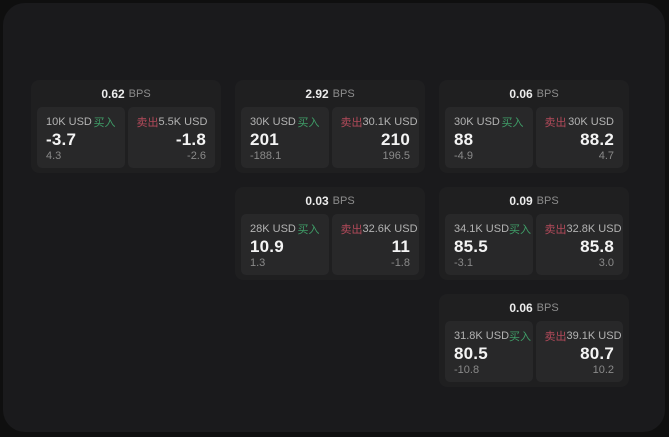 This screenshot has width=669, height=437. Describe the element at coordinates (597, 139) in the screenshot. I see `sell-price: 88.2` at that location.